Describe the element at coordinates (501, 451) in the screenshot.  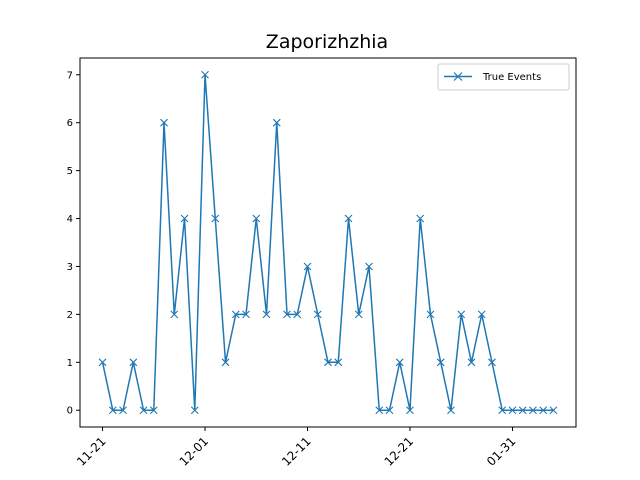
I see `x-tick-label: 01-31` at that location.